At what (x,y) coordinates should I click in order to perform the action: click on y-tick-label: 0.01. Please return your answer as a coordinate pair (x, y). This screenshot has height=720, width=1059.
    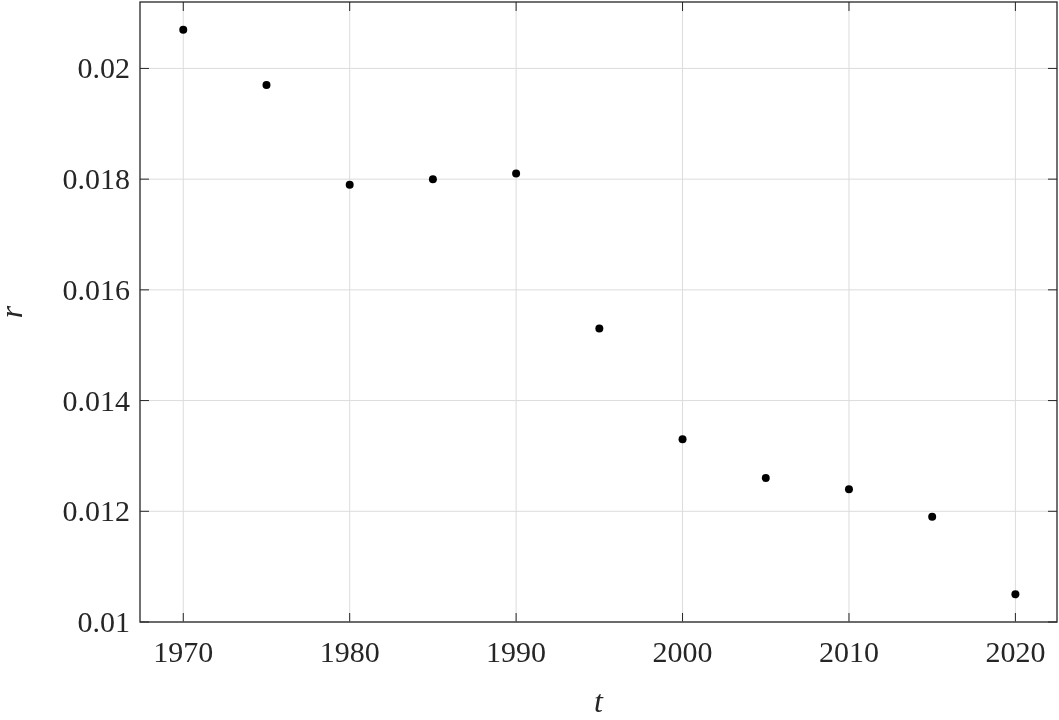
    Looking at the image, I should click on (103, 621).